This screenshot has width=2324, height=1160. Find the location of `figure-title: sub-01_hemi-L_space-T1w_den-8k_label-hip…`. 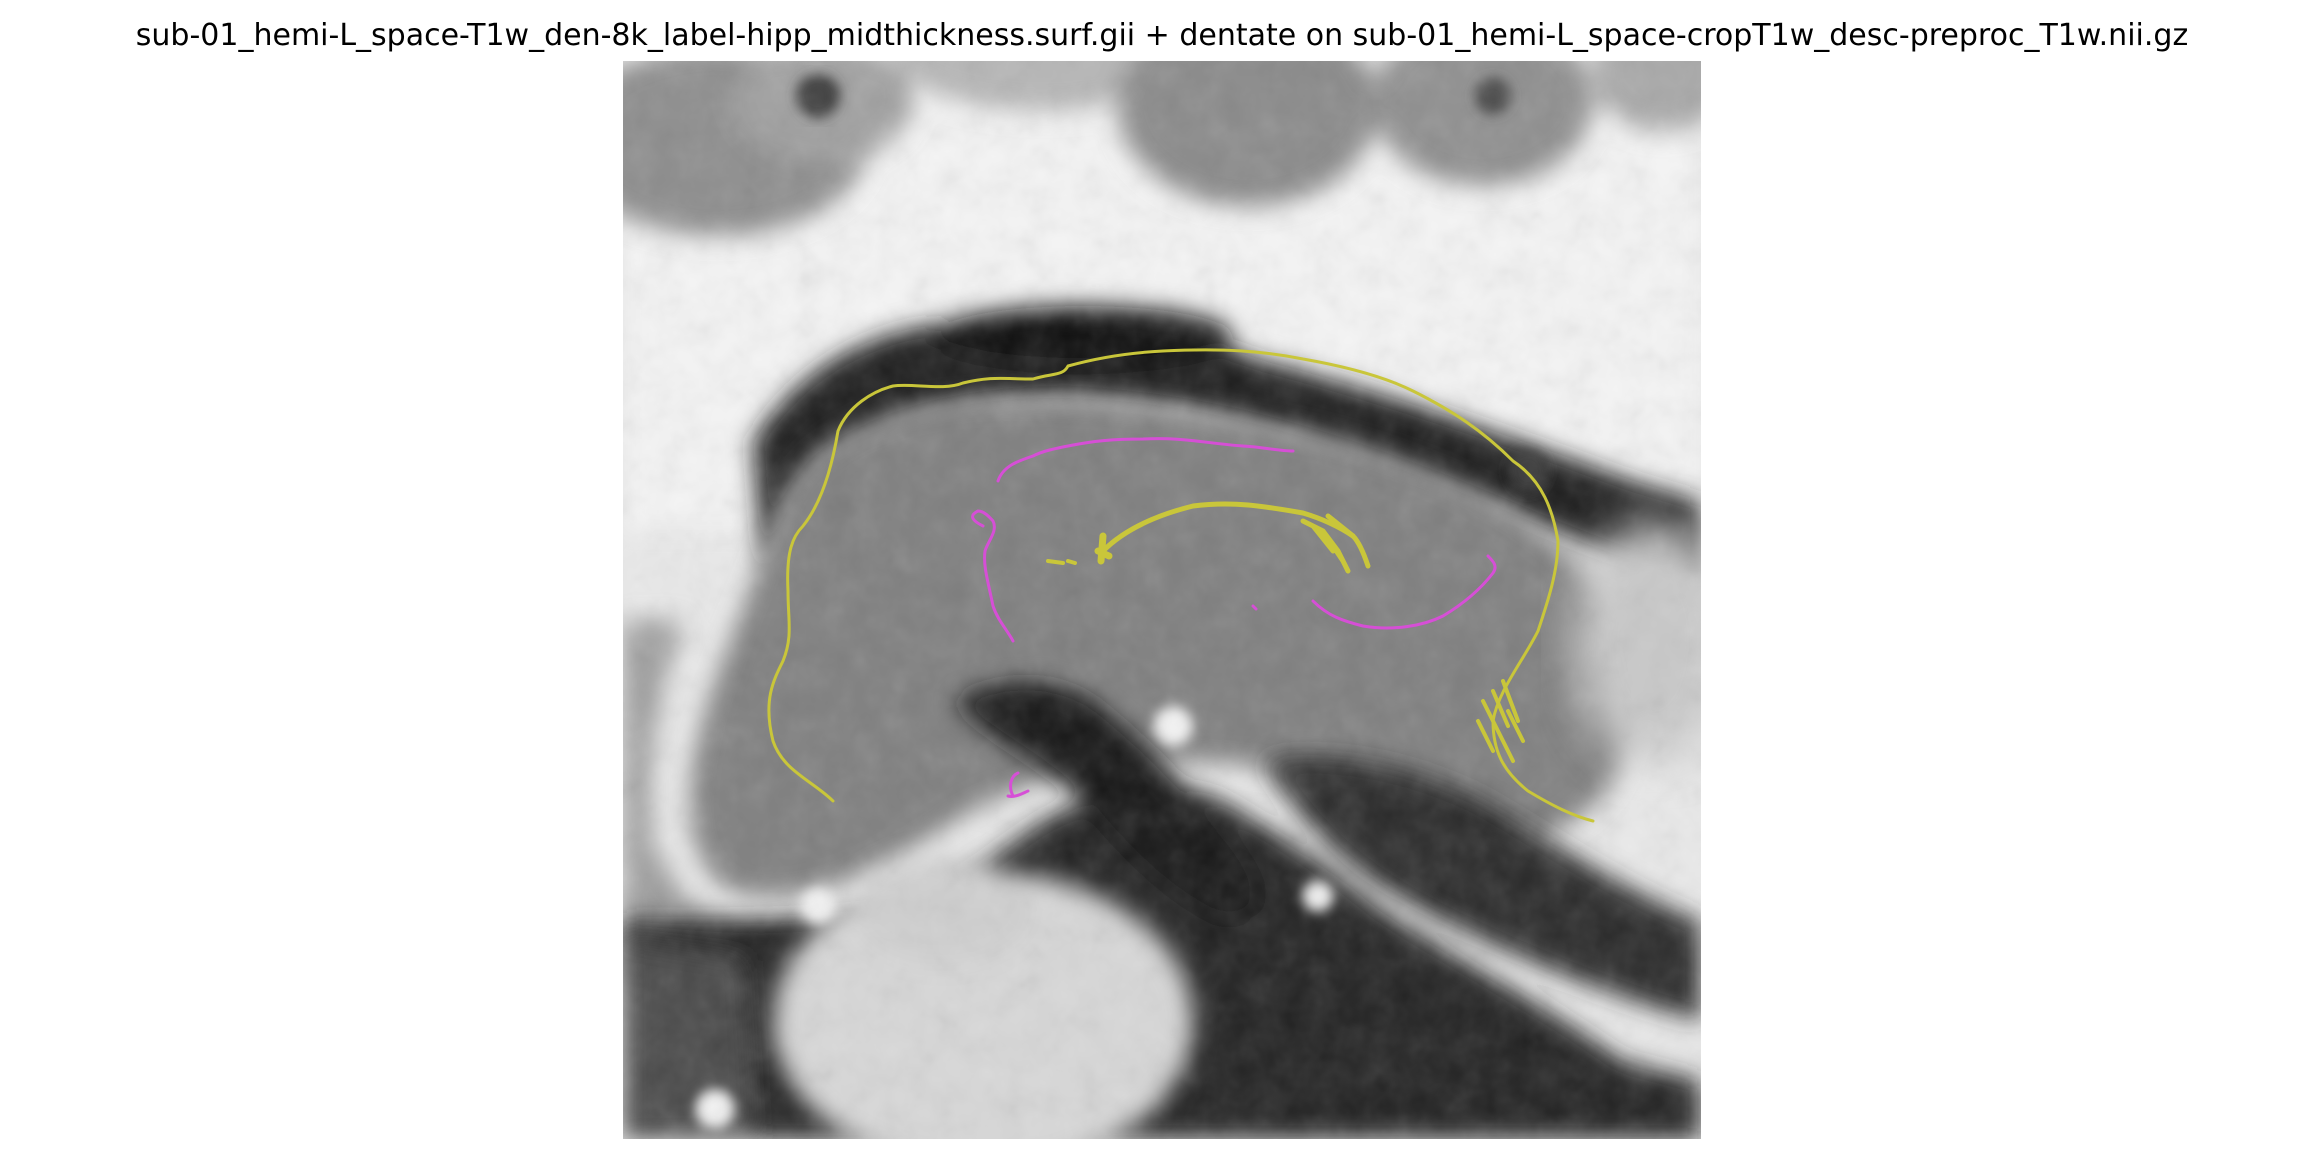

figure-title: sub-01_hemi-L_space-T1w_den-8k_label-hip… is located at coordinates (1162, 35).